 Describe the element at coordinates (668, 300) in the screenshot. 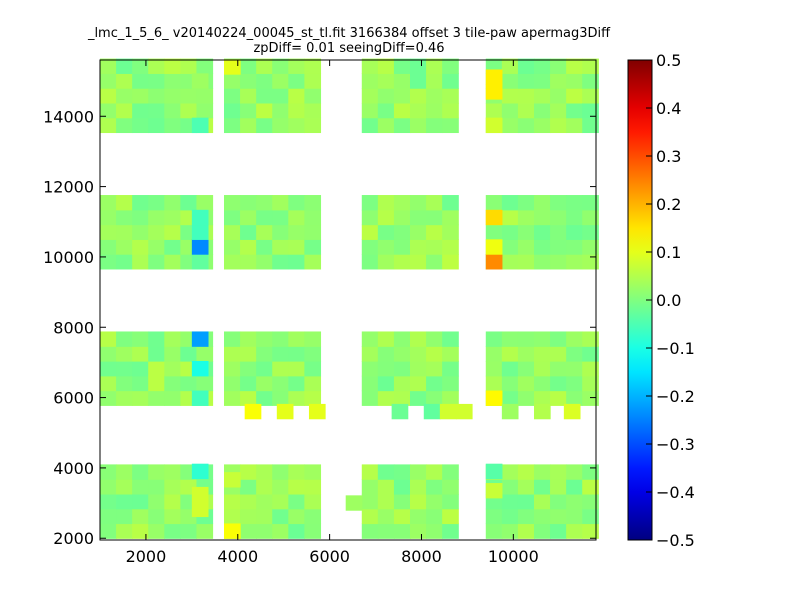

I see `colorbar-tick-label: 0.0` at that location.